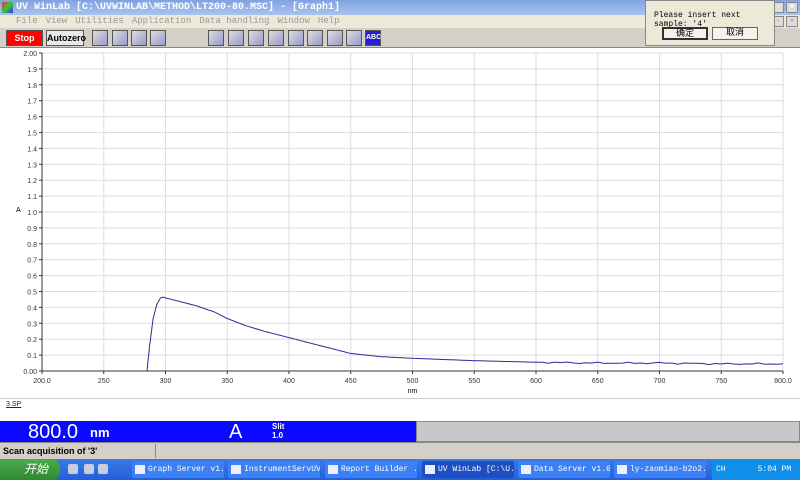 This screenshot has height=480, width=800. What do you see at coordinates (351, 381) in the screenshot?
I see `x-tick-label: 450` at bounding box center [351, 381].